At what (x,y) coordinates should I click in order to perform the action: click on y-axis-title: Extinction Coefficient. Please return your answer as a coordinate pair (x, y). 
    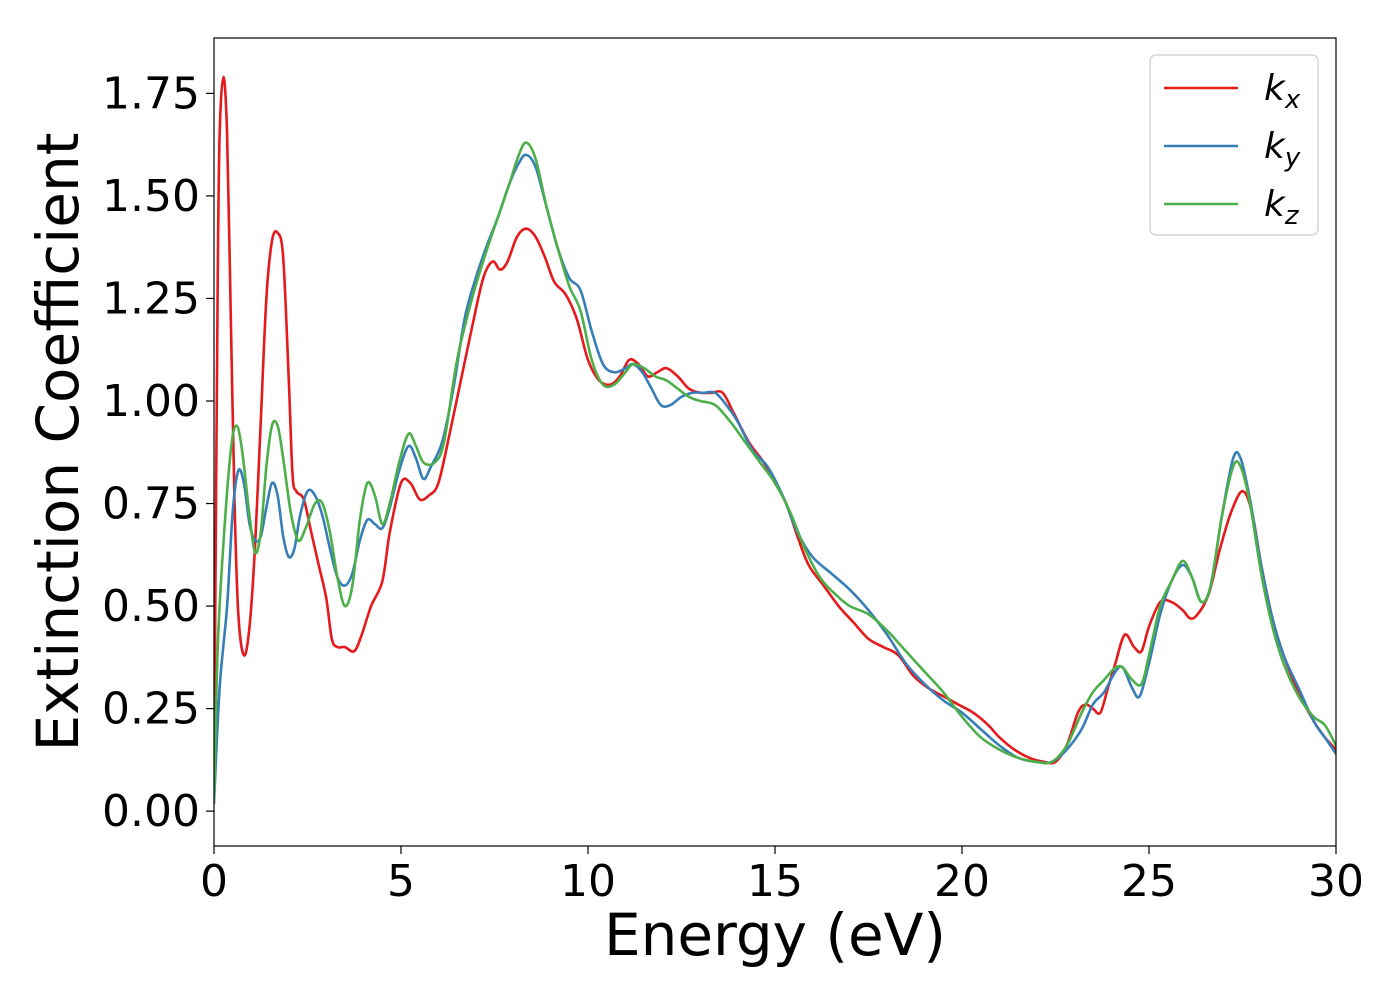
    Looking at the image, I should click on (58, 442).